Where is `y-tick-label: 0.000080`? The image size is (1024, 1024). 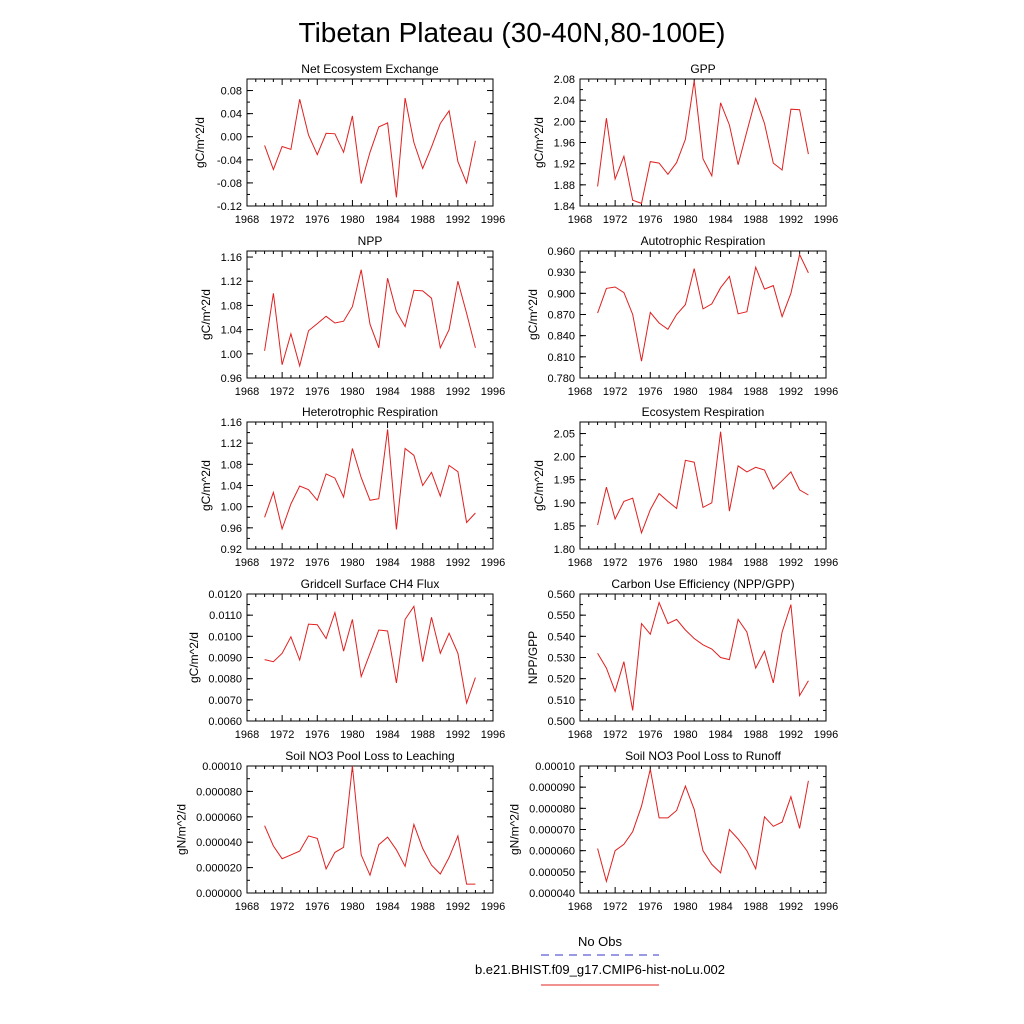 y-tick-label: 0.000080 is located at coordinates (219, 792).